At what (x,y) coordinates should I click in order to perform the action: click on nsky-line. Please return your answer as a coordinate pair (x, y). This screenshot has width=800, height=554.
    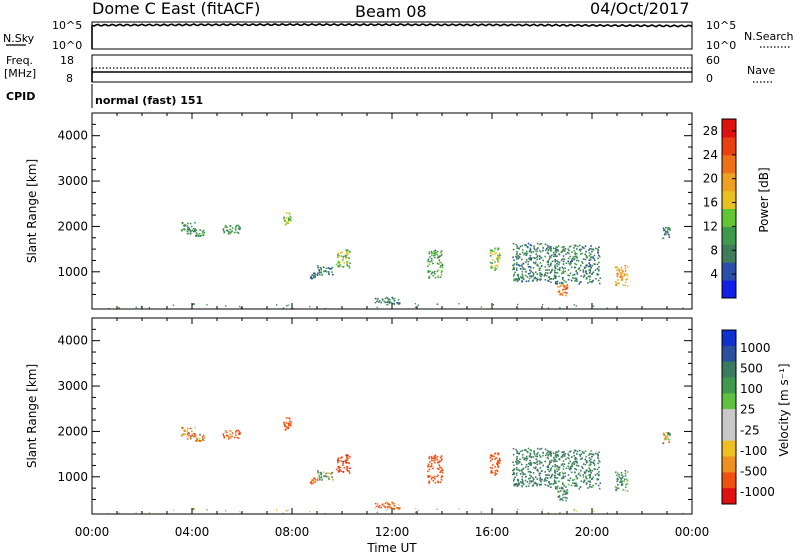
    Looking at the image, I should click on (392, 25).